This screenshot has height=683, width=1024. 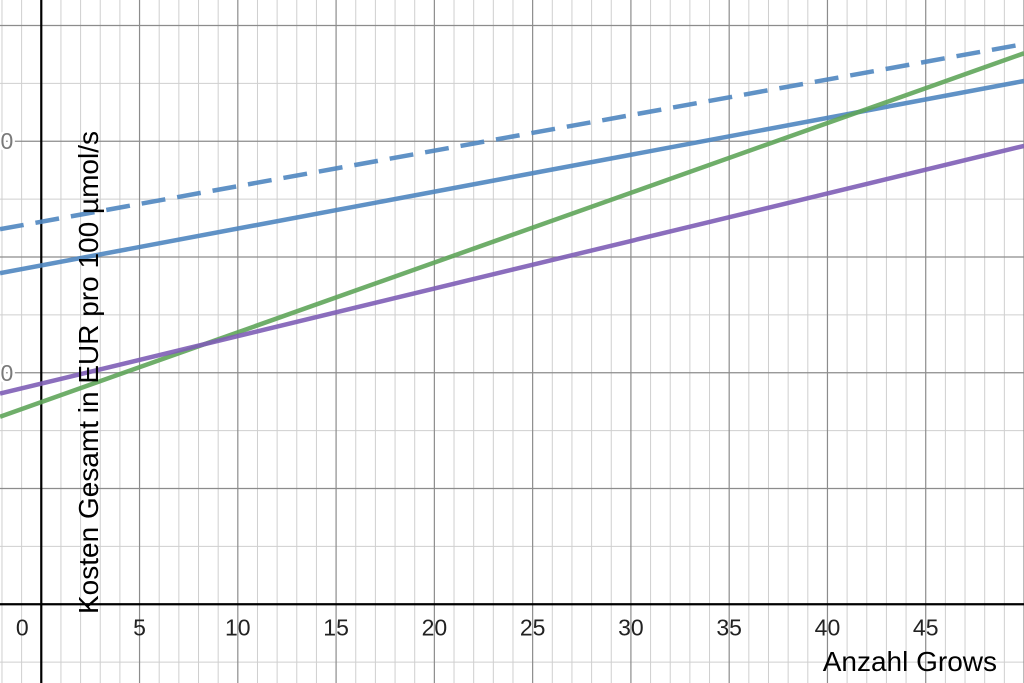 What do you see at coordinates (336, 627) in the screenshot?
I see `x-tick-label: 15` at bounding box center [336, 627].